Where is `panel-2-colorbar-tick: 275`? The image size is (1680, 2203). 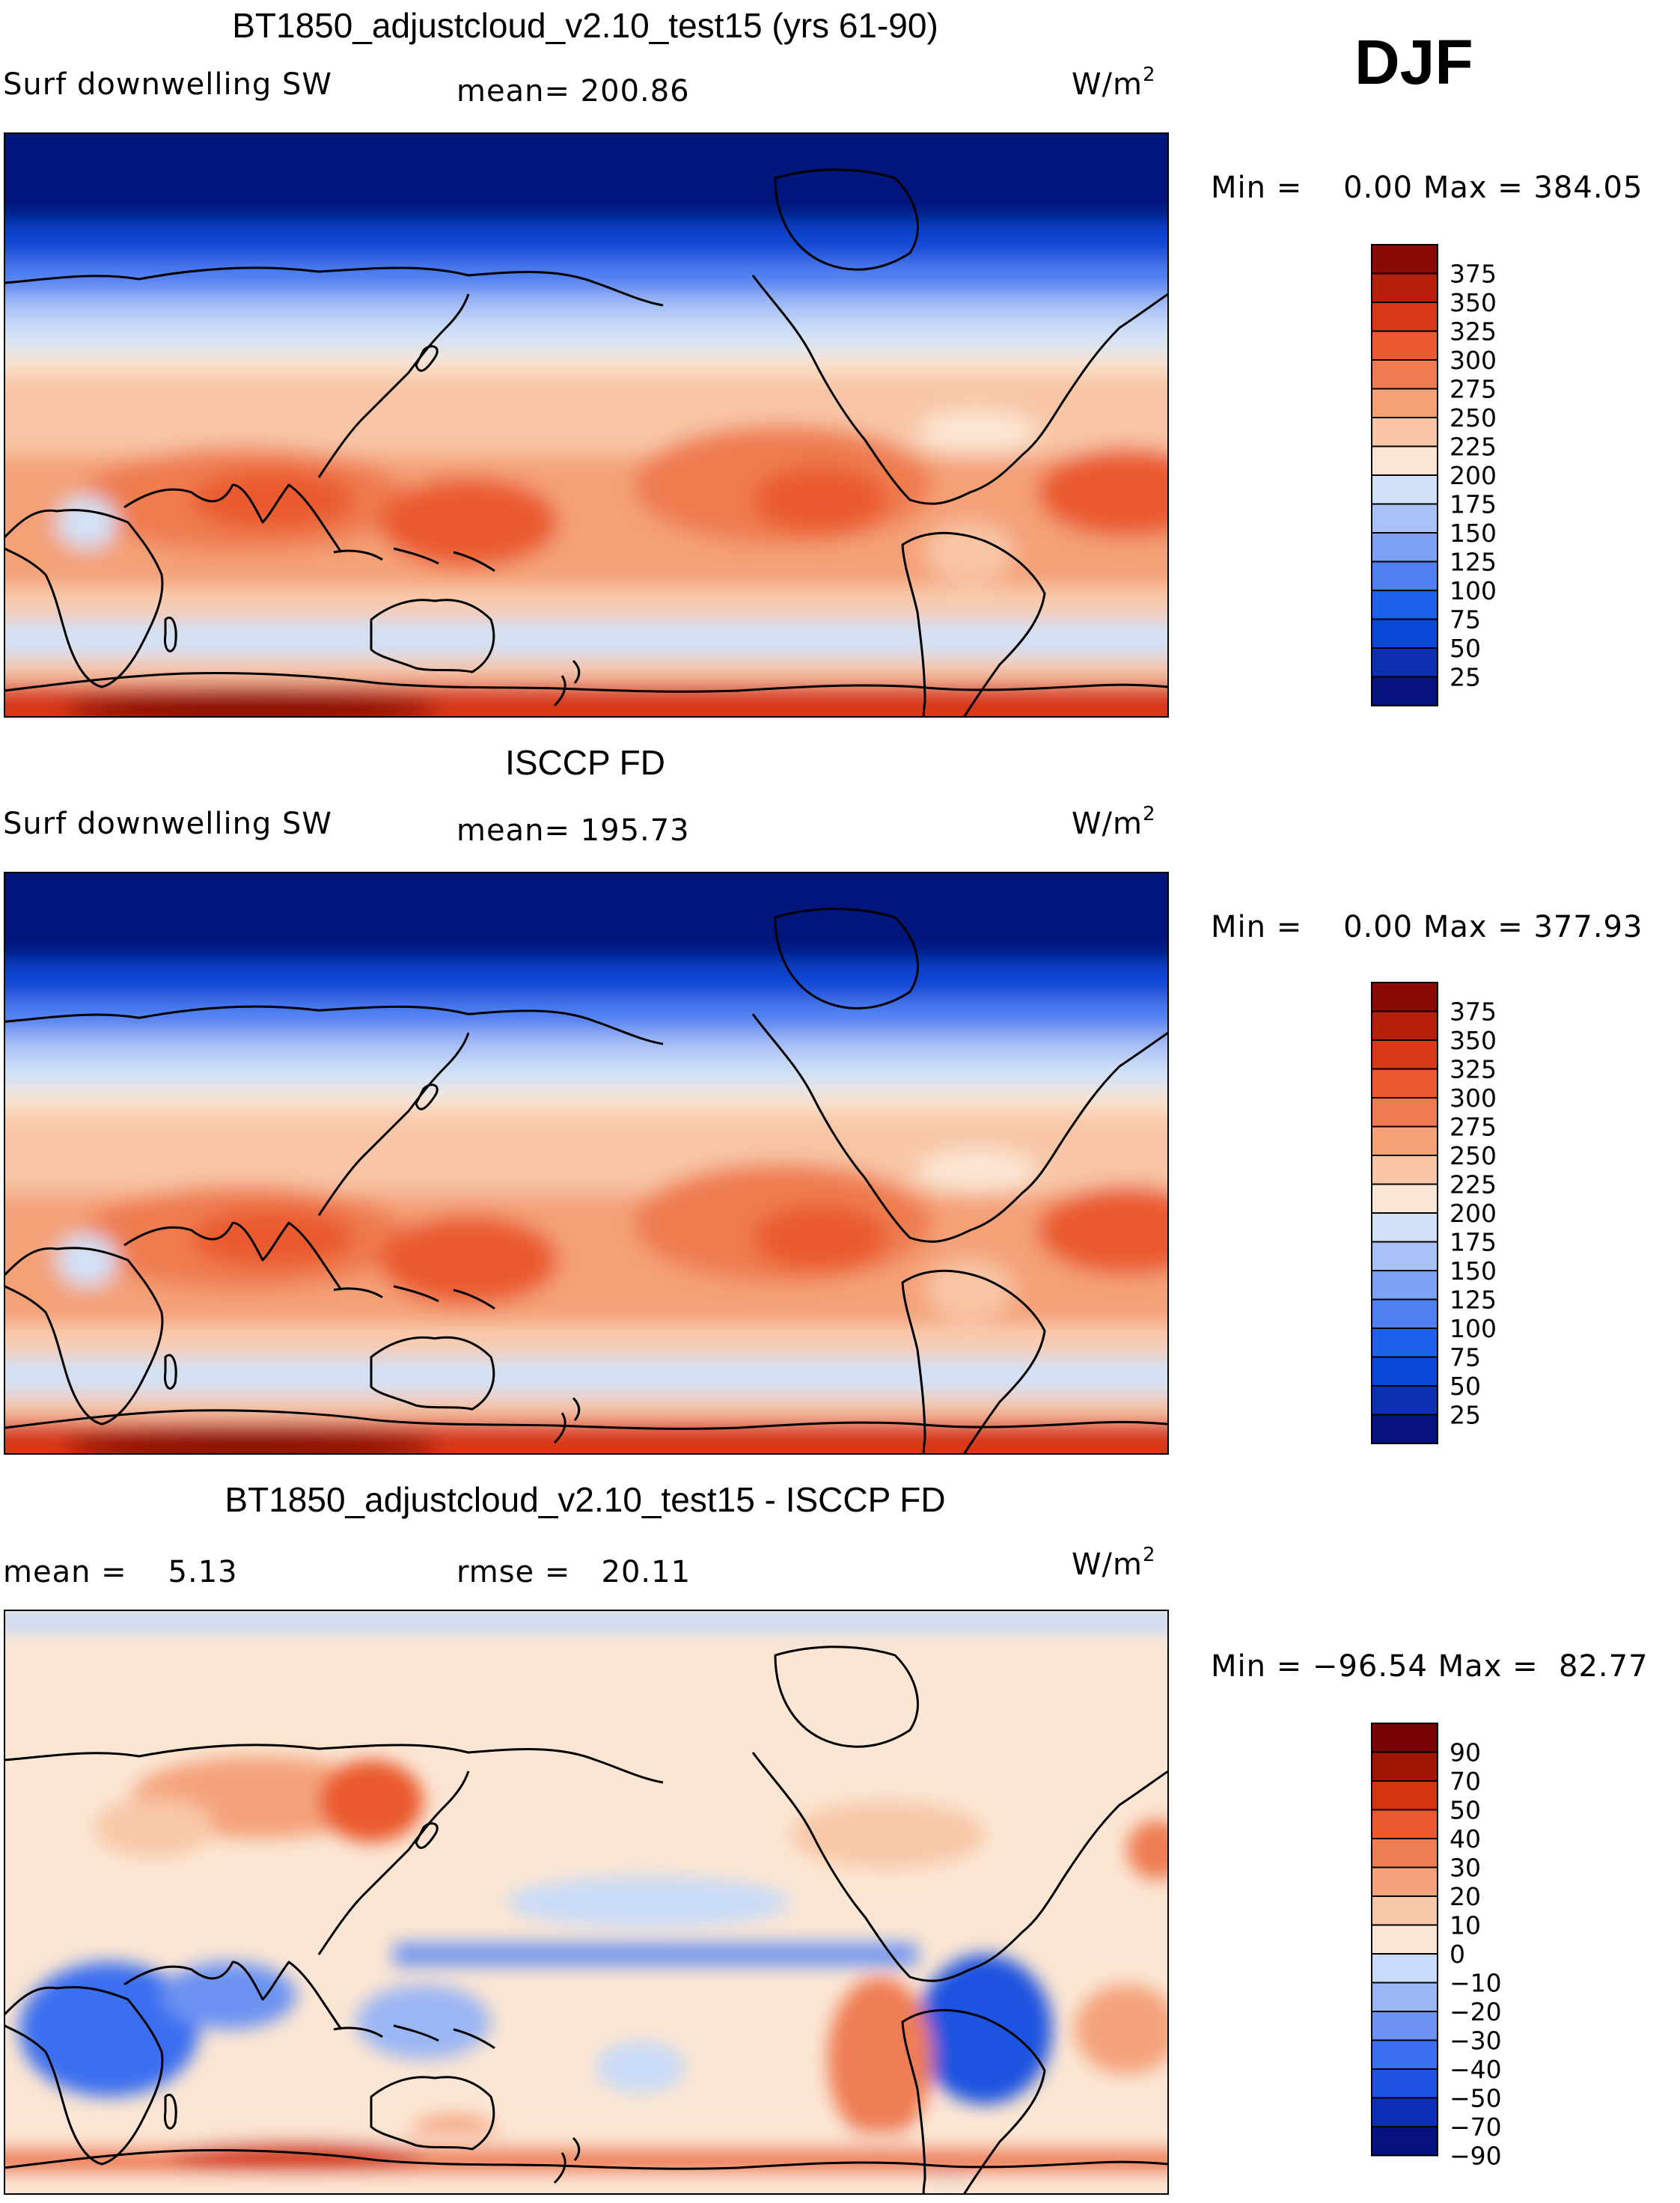
panel-2-colorbar-tick: 275 is located at coordinates (1473, 1127).